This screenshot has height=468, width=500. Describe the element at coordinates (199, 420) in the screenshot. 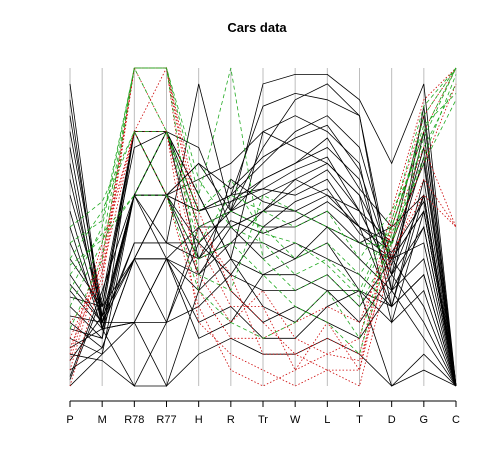

I see `x-tick-label-h: H` at that location.